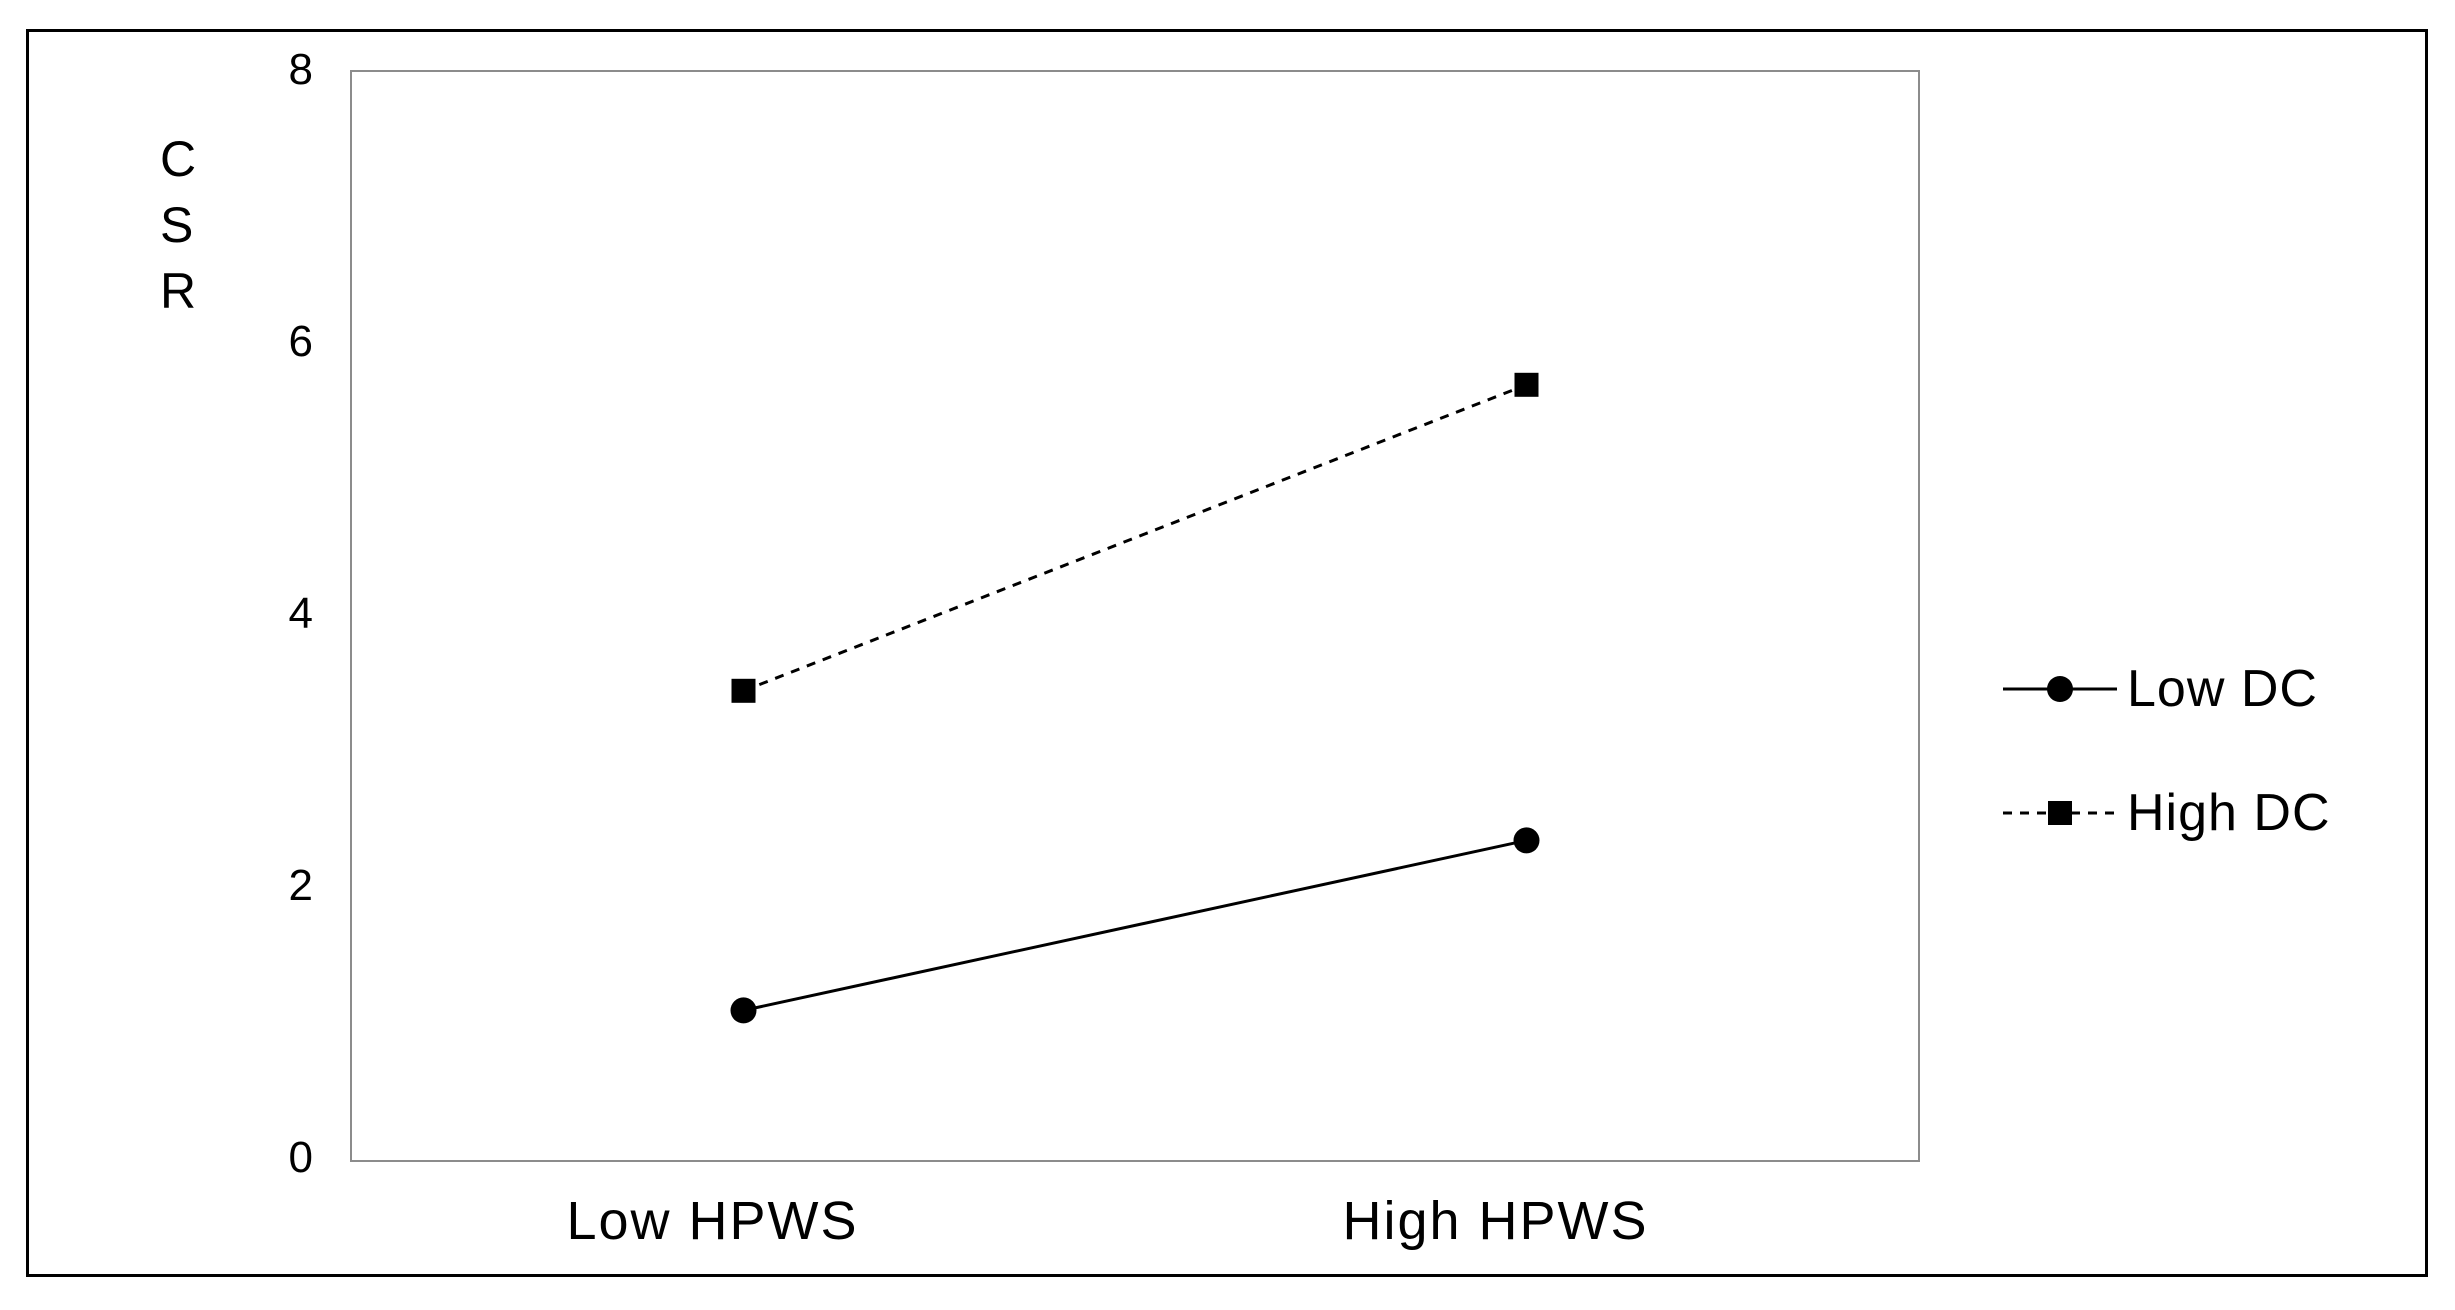 Image resolution: width=2455 pixels, height=1310 pixels. Describe the element at coordinates (177, 225) in the screenshot. I see `y-axis-title-letter: S` at that location.